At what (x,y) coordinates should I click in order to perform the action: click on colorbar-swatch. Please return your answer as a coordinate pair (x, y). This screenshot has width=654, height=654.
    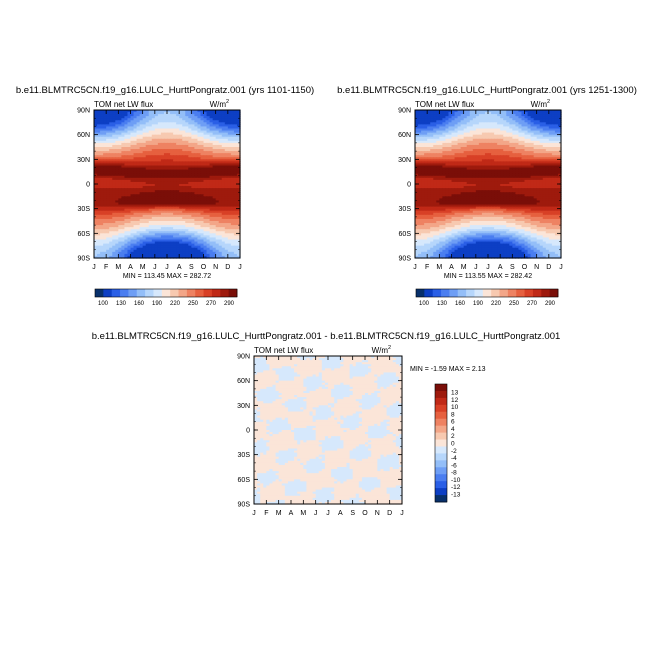
    Looking at the image, I should click on (108, 293).